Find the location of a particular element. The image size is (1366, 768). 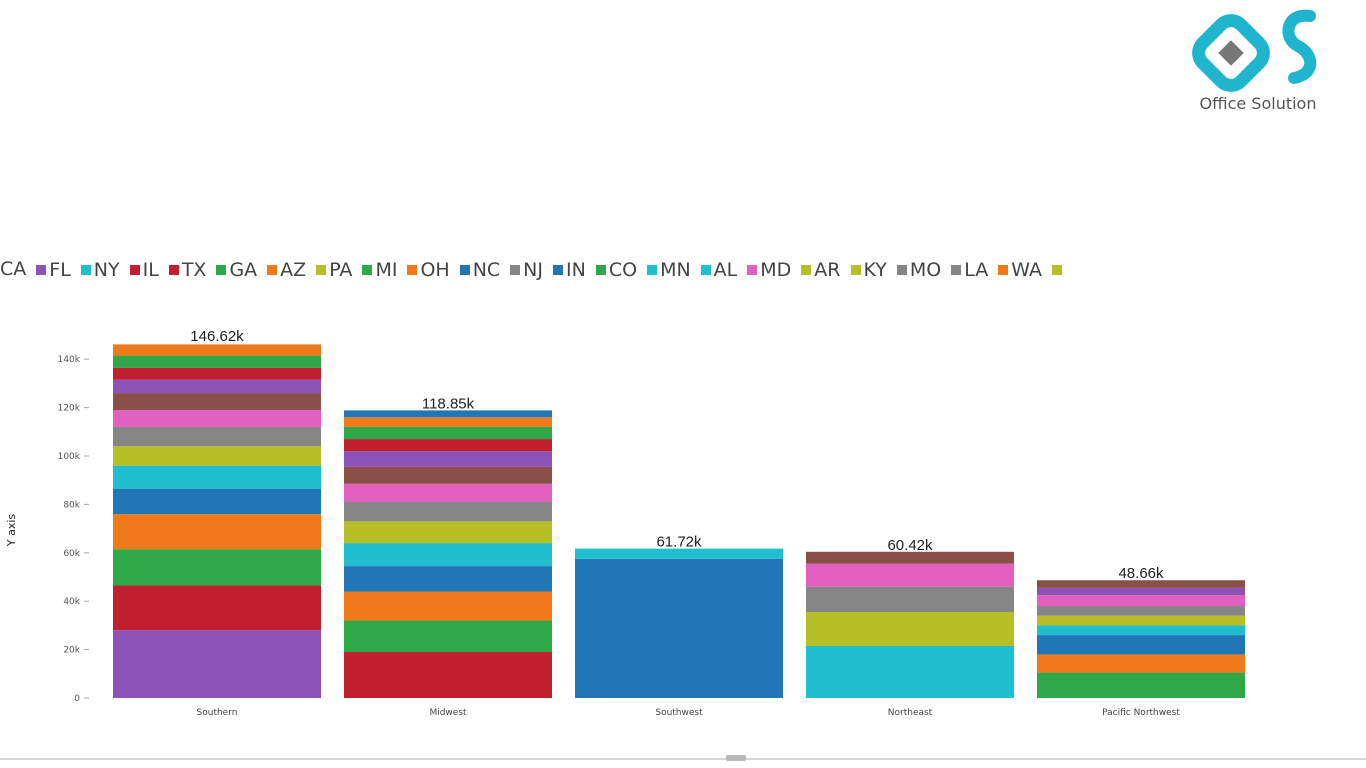

legend-label: CO is located at coordinates (623, 270).